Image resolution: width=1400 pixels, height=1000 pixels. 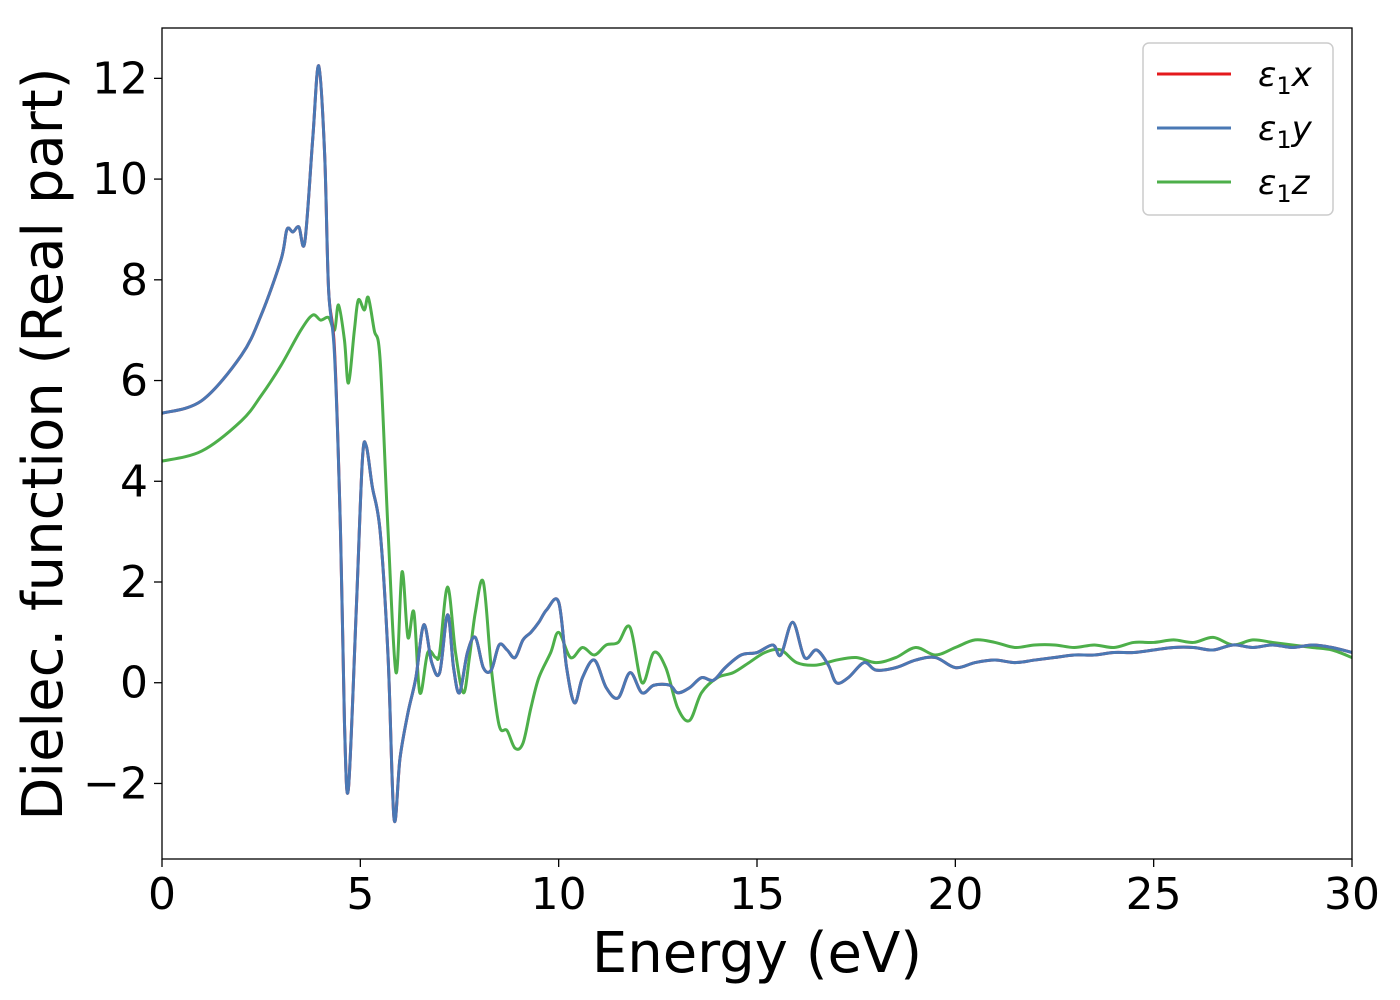 I want to click on legend-box, so click(x=1238, y=129).